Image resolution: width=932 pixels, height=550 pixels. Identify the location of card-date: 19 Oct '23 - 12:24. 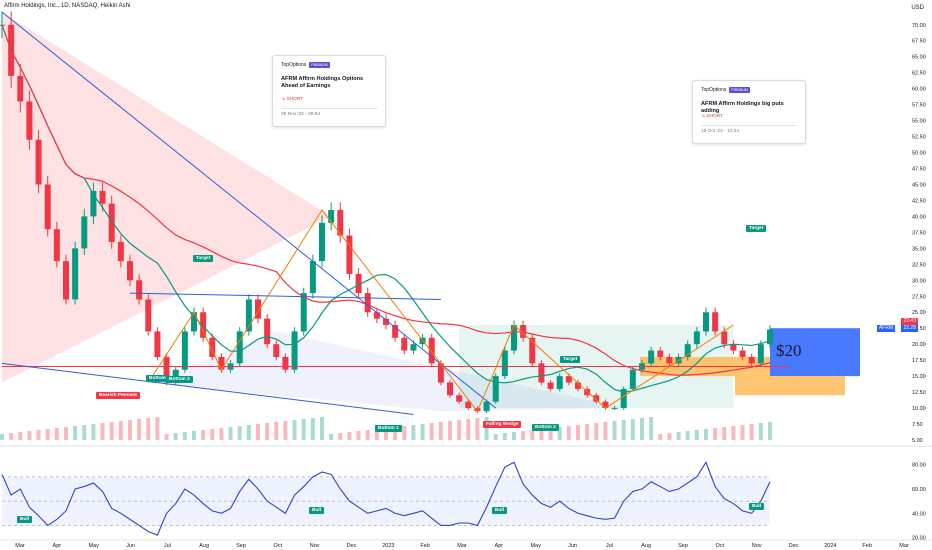
(720, 131).